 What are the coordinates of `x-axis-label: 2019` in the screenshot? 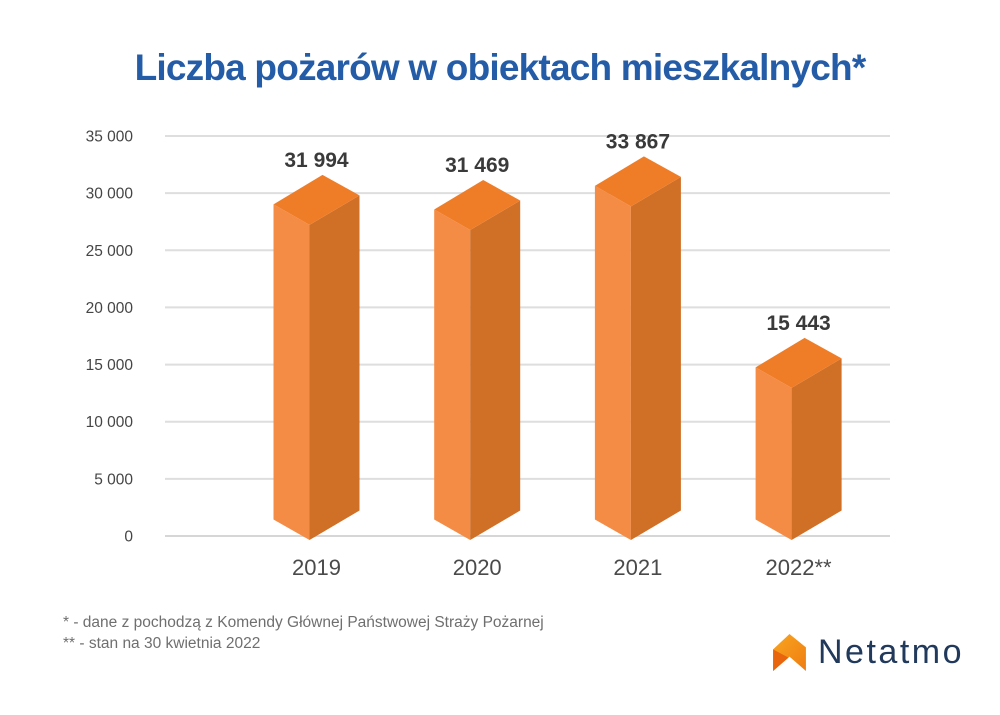 It's located at (316, 567).